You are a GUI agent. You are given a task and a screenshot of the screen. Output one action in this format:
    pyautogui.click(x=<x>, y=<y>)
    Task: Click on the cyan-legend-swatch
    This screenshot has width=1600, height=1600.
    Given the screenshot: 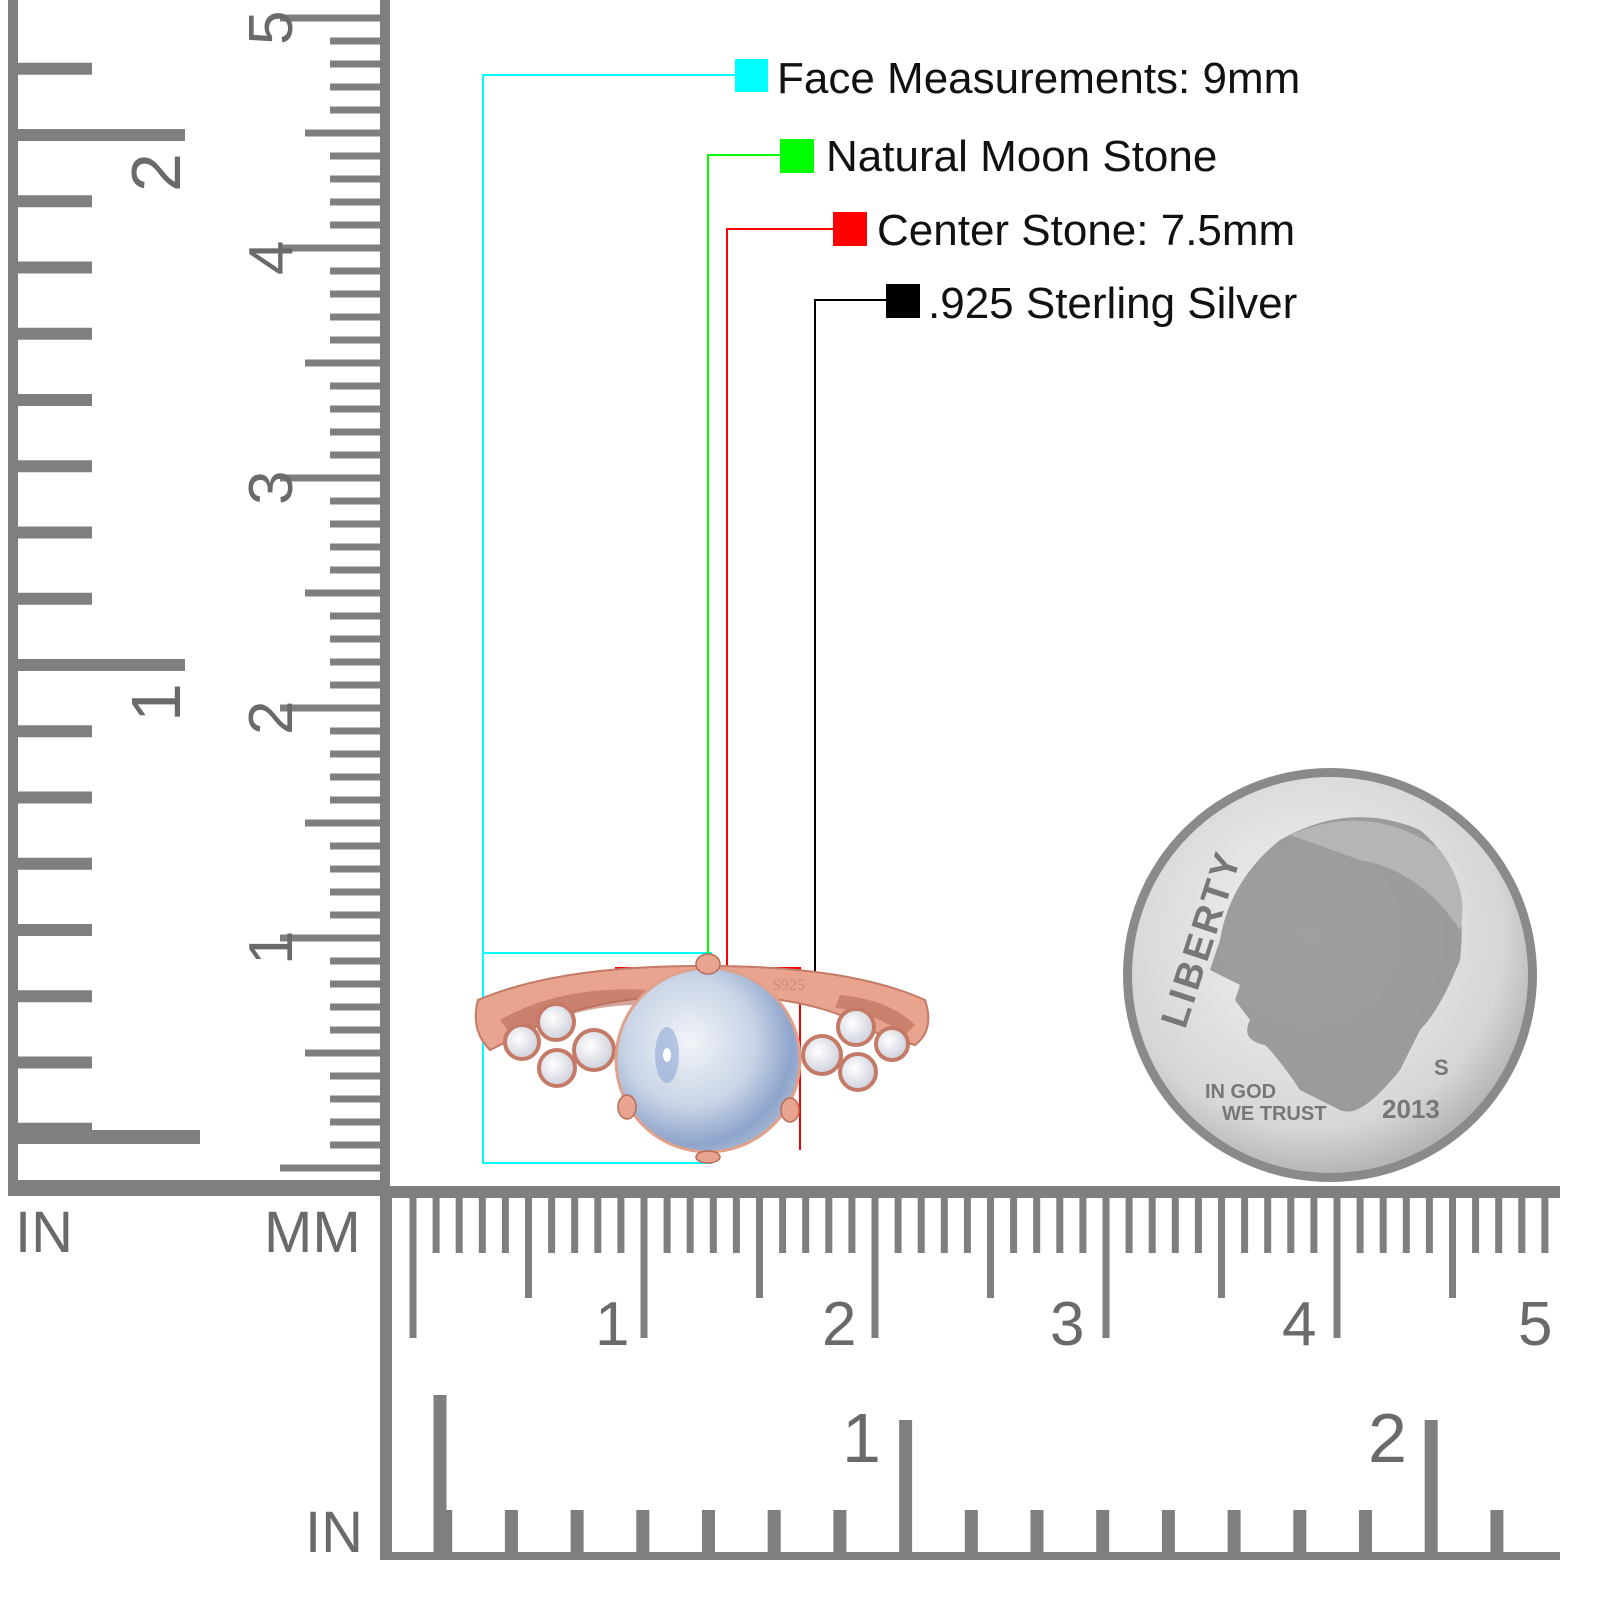 What is the action you would take?
    pyautogui.click(x=751, y=75)
    